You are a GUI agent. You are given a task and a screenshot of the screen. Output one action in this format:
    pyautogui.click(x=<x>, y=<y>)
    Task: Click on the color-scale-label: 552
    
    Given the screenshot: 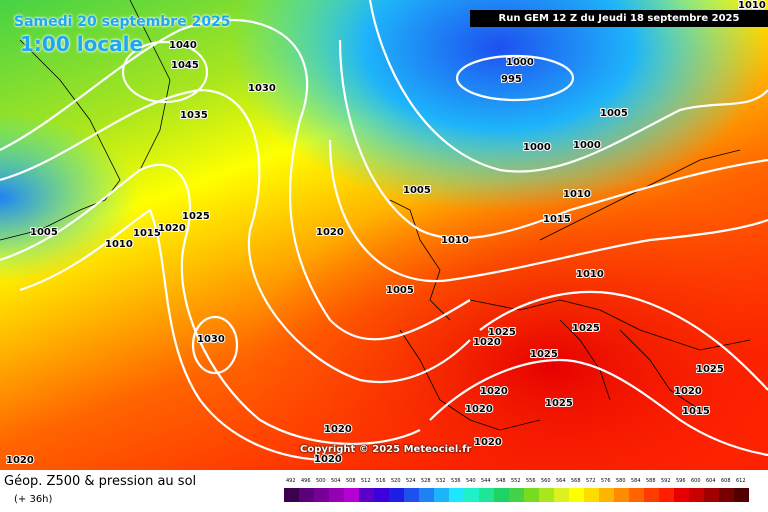 What is the action you would take?
    pyautogui.click(x=516, y=481)
    